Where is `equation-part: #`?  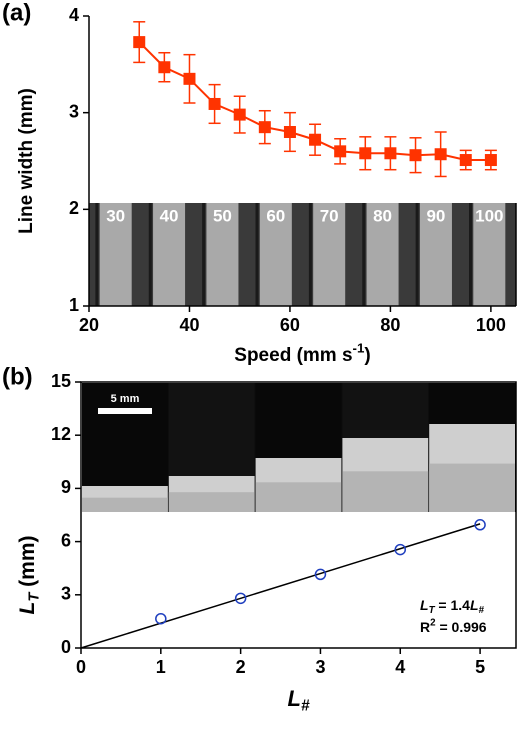 equation-part: # is located at coordinates (482, 610).